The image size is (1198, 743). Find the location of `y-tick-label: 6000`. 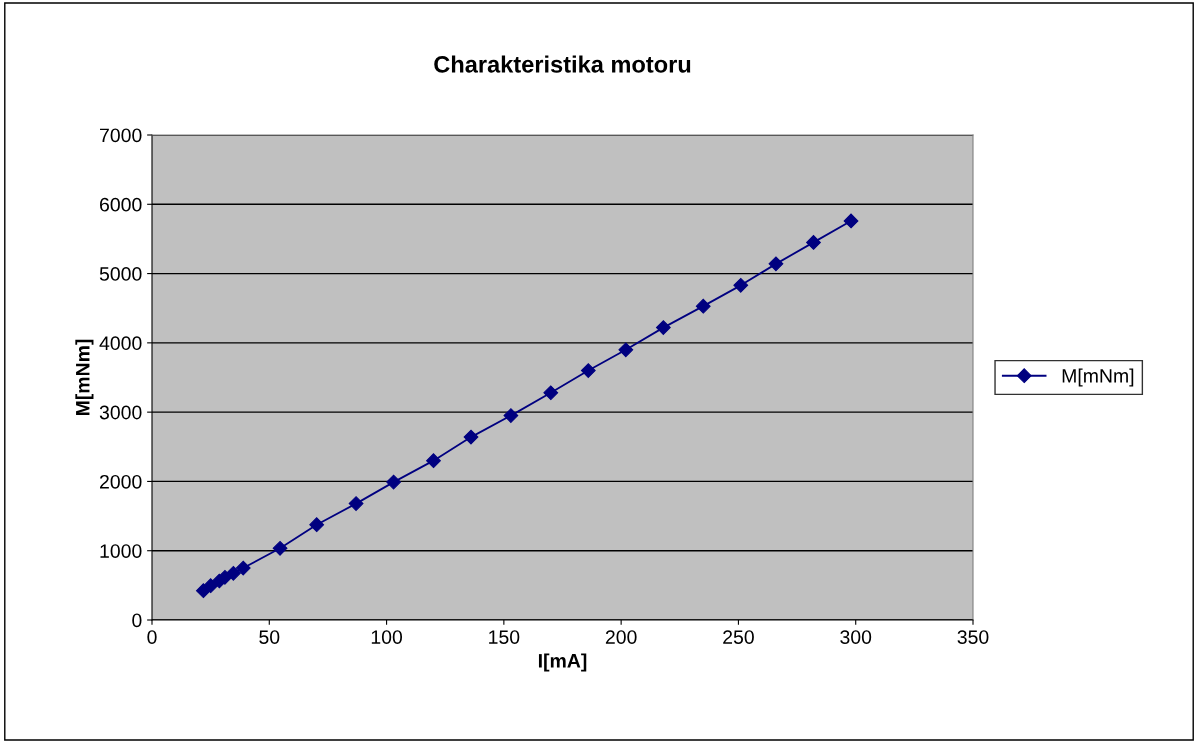

y-tick-label: 6000 is located at coordinates (121, 204).